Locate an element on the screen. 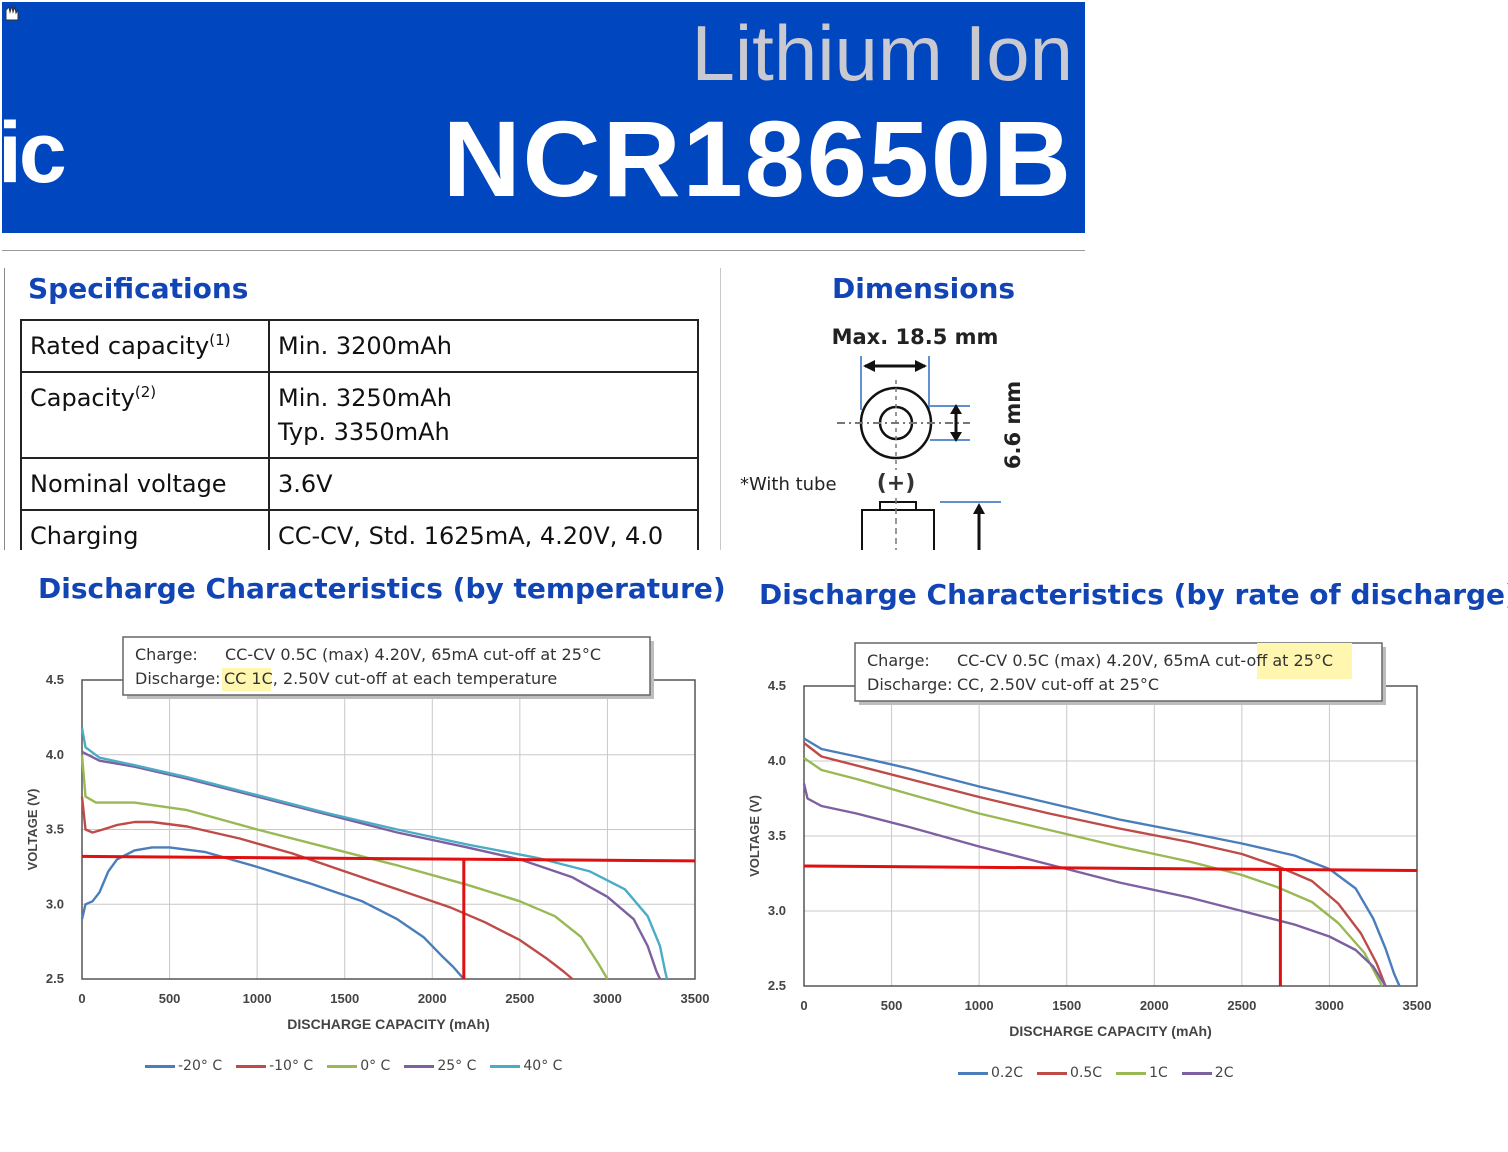 The width and height of the screenshot is (1508, 1152). diameter-label: Max. 18.5 mm is located at coordinates (915, 337).